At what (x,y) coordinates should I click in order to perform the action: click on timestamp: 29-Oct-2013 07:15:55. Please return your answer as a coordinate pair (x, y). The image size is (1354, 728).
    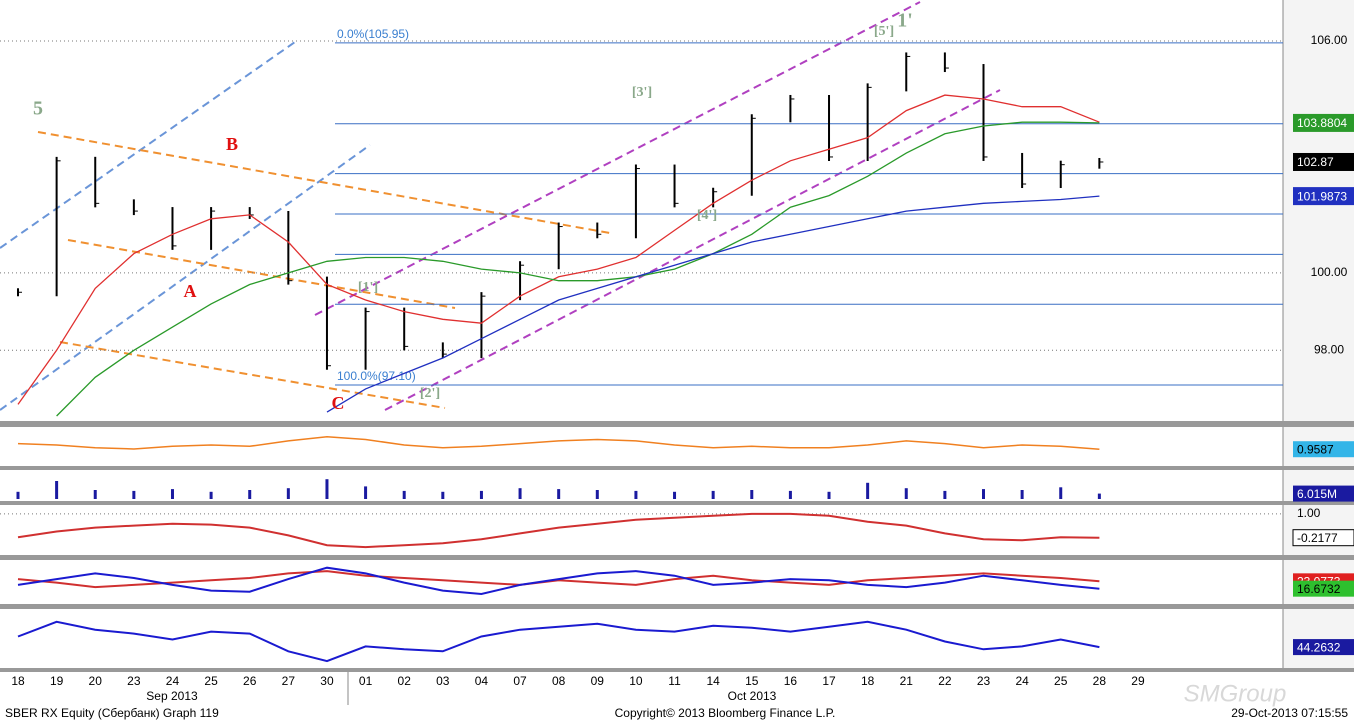
    Looking at the image, I should click on (1289, 713).